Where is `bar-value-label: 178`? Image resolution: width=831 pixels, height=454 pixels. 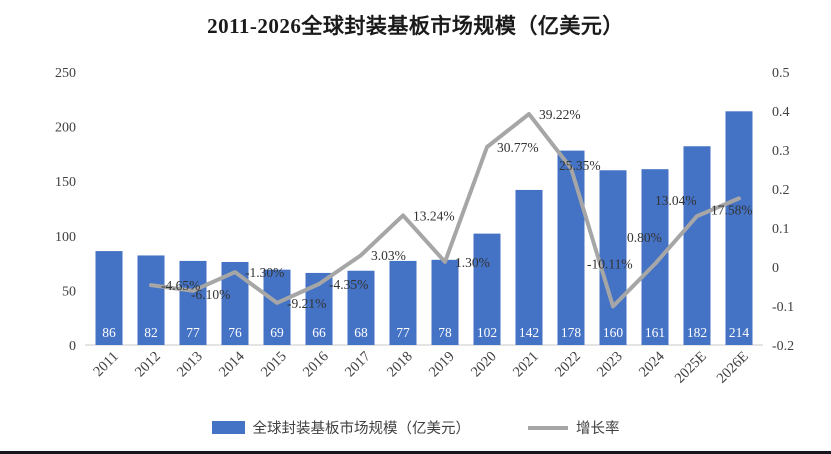 bar-value-label: 178 is located at coordinates (571, 332).